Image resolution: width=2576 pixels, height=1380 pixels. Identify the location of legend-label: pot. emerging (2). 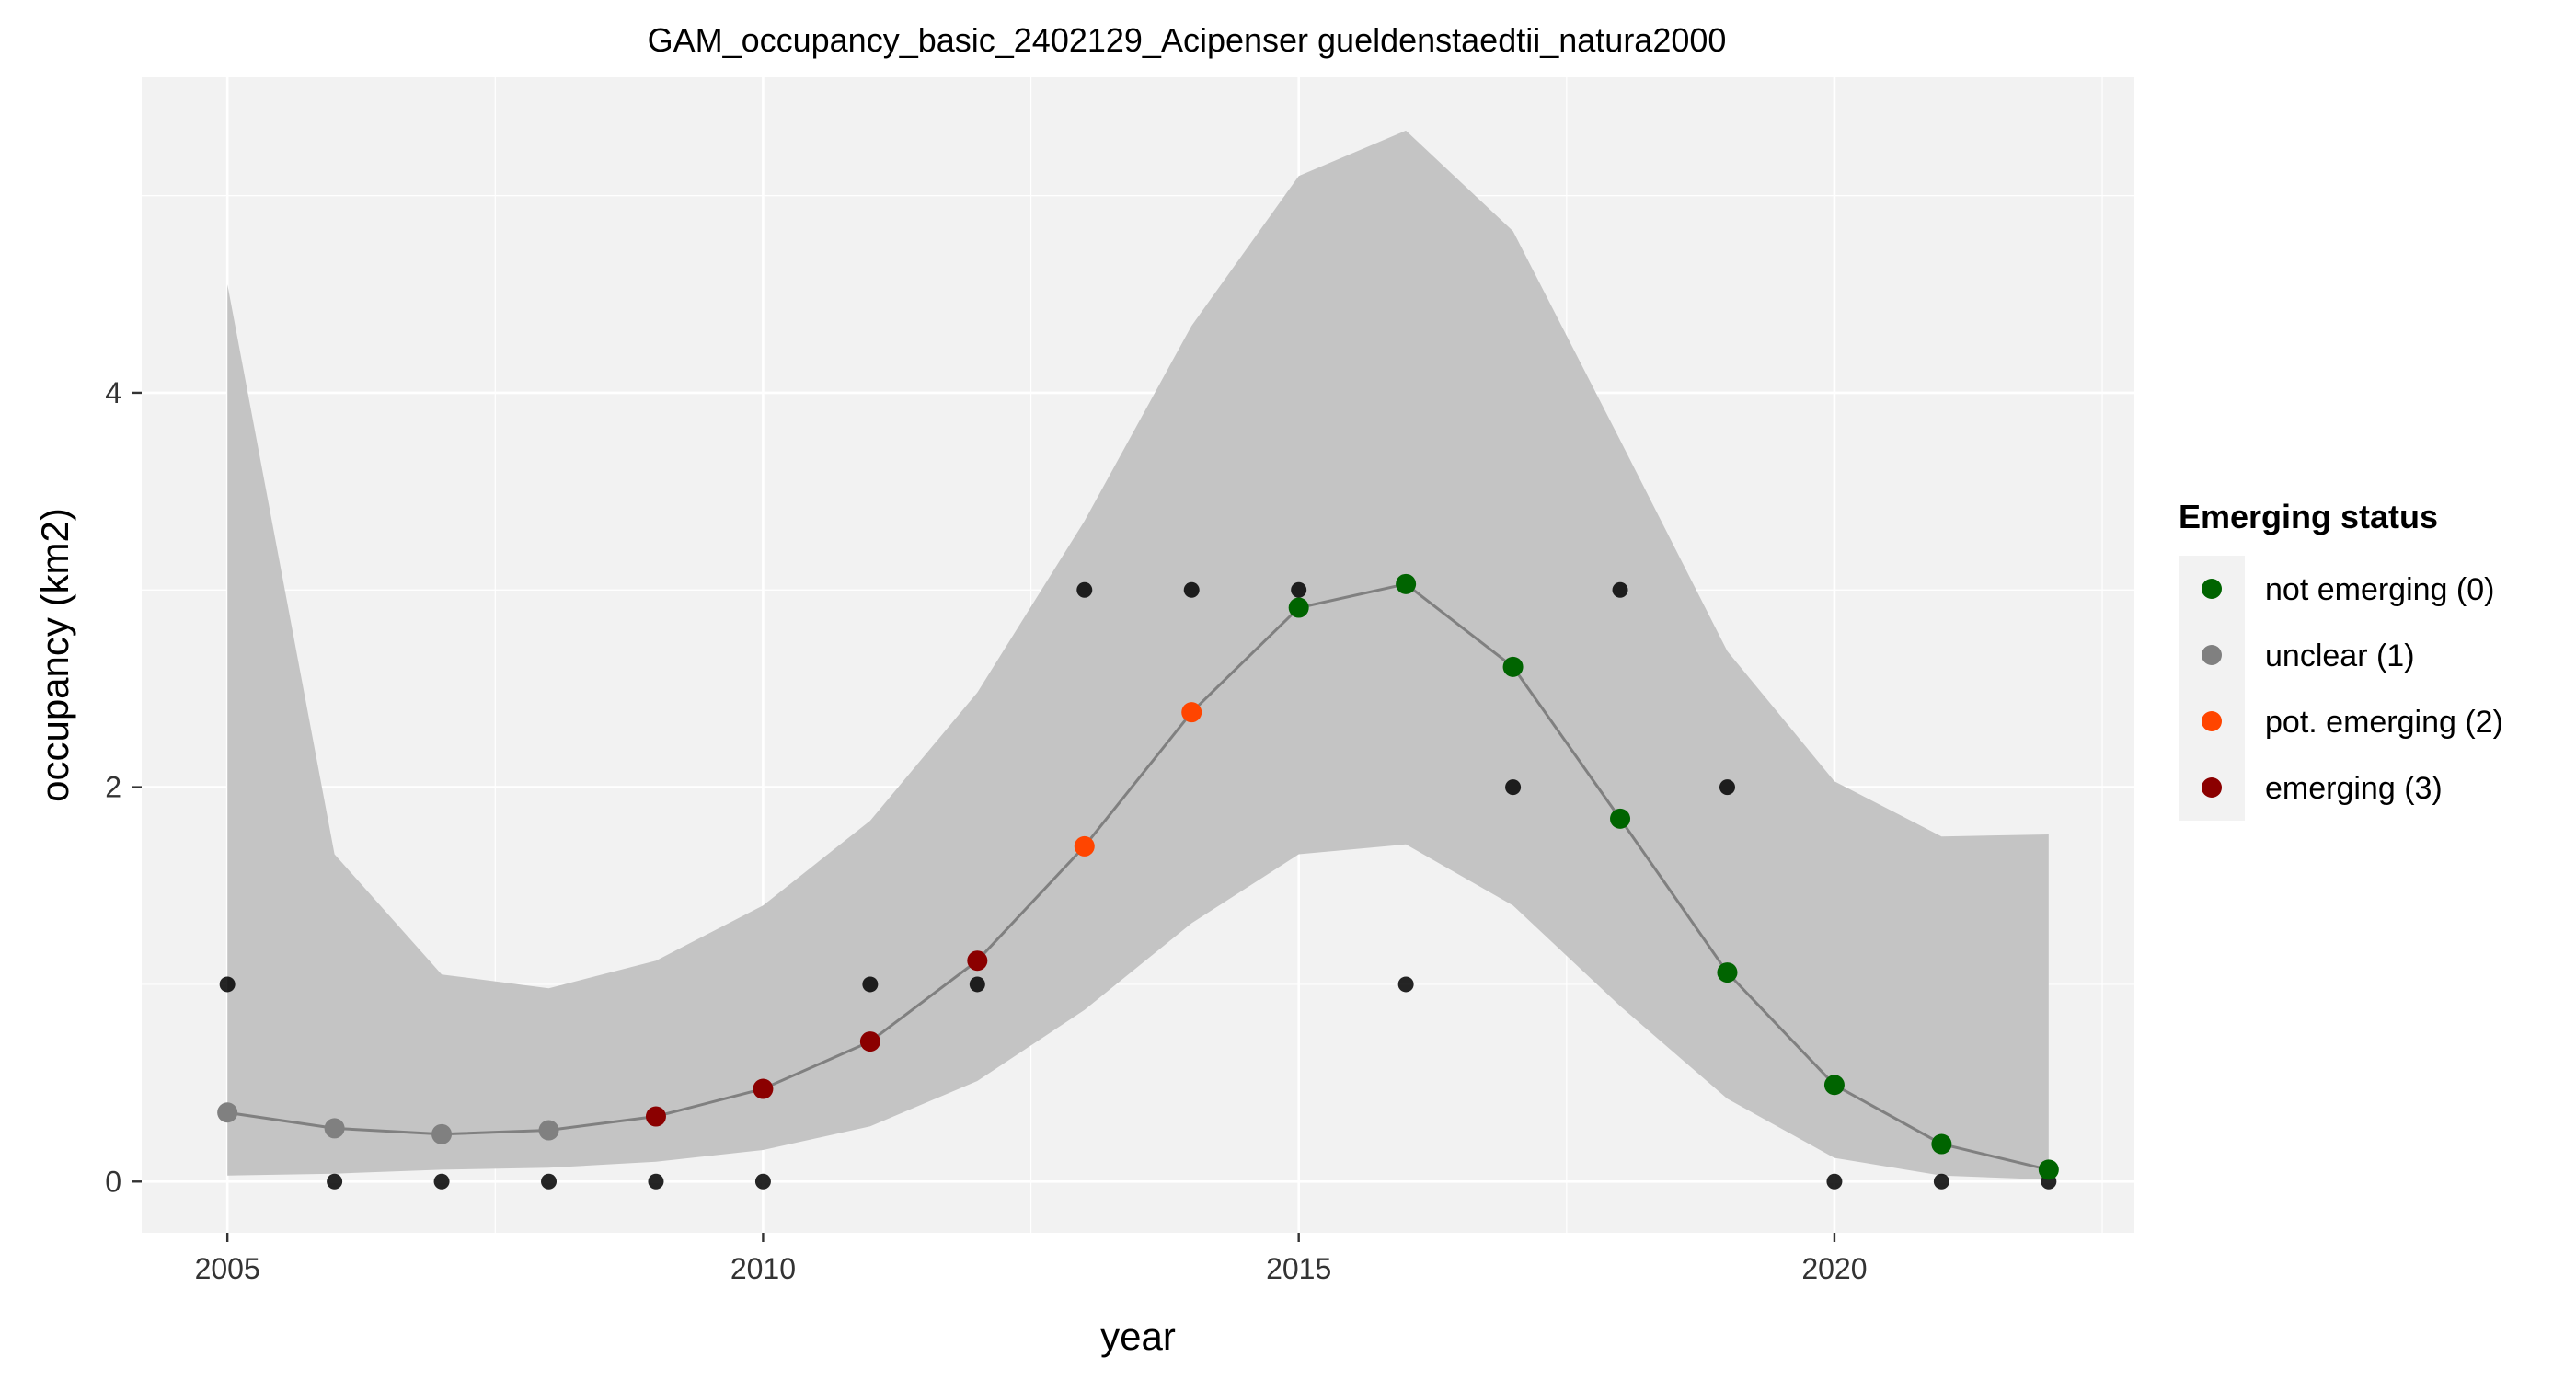
(2384, 722).